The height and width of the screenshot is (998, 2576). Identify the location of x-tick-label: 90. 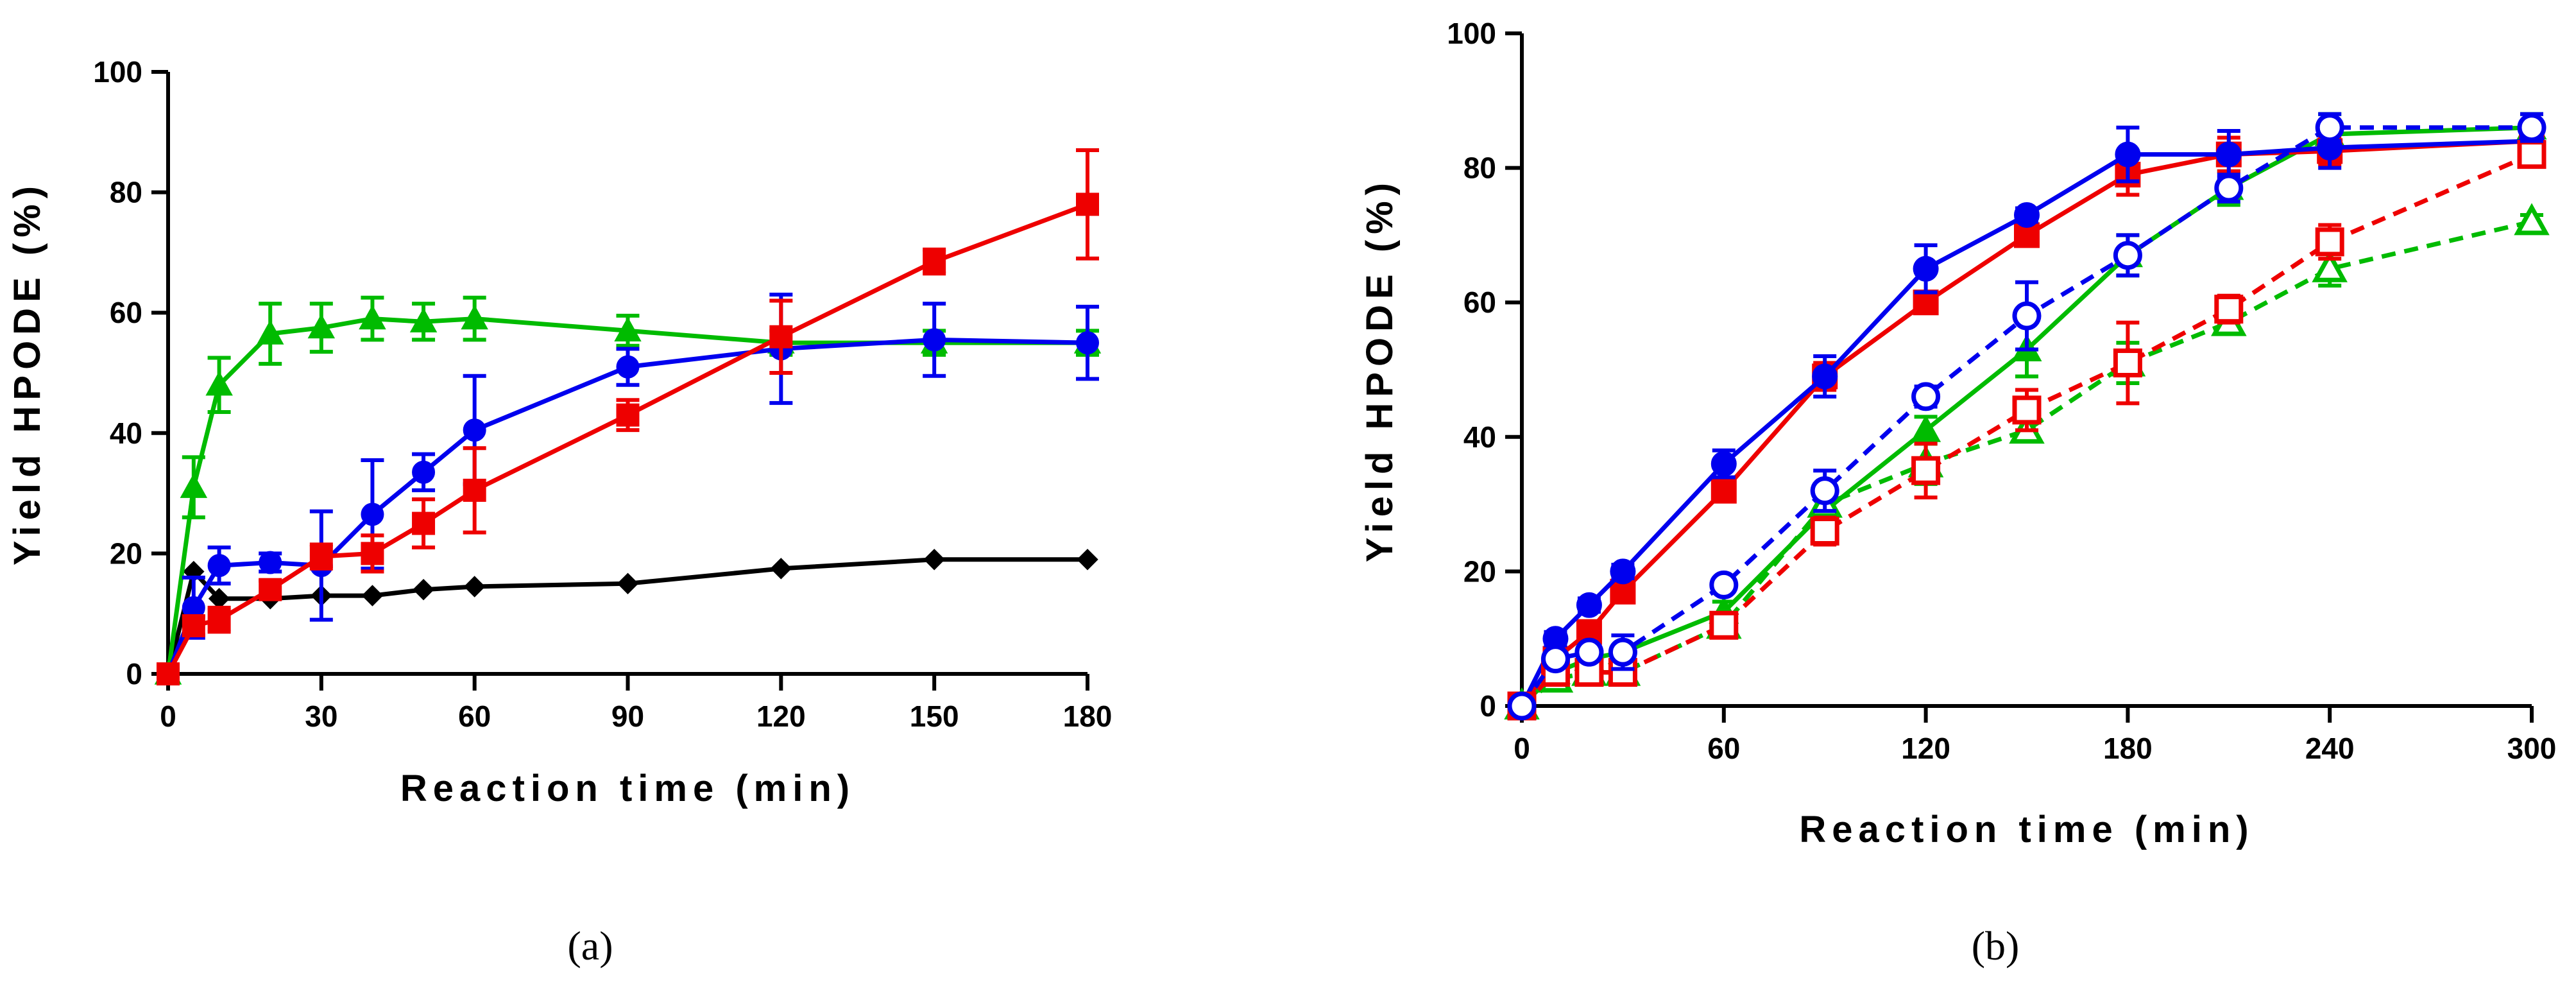
(627, 716).